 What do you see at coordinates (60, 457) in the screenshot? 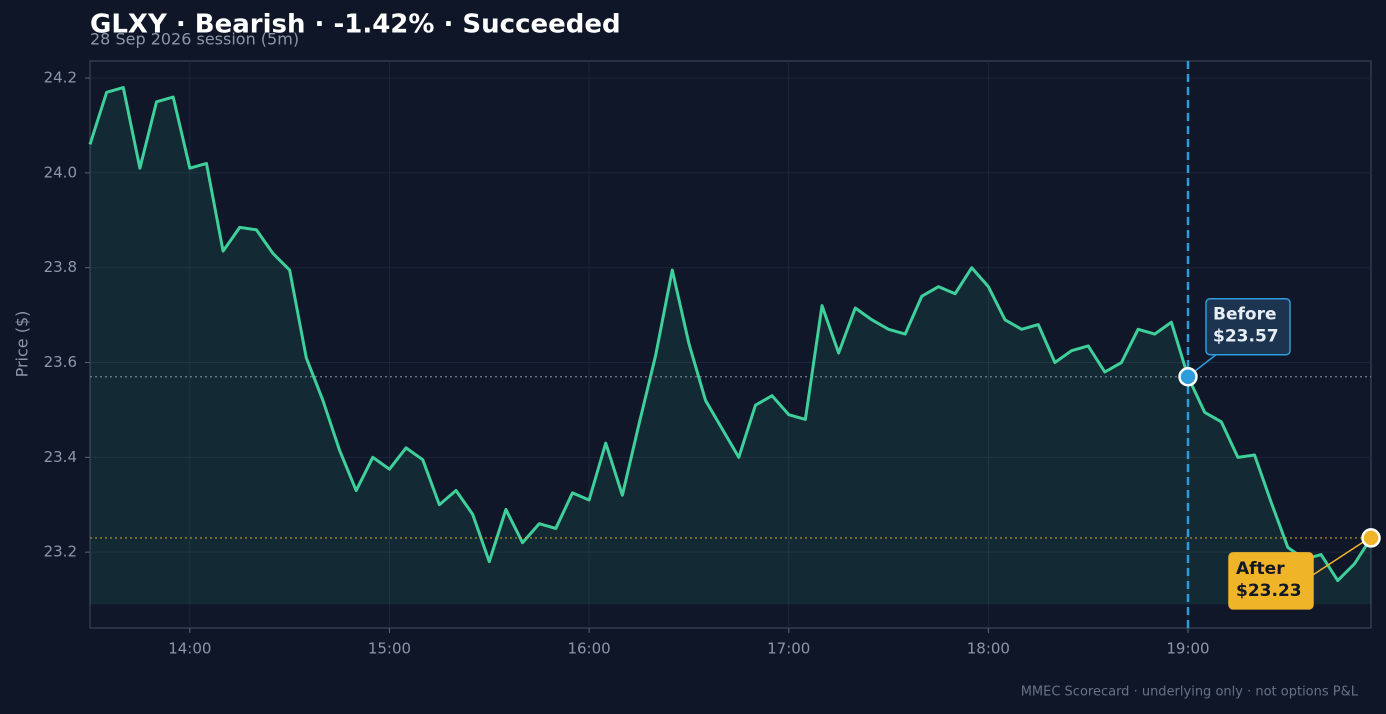
I see `y-tick-label: 23.4` at bounding box center [60, 457].